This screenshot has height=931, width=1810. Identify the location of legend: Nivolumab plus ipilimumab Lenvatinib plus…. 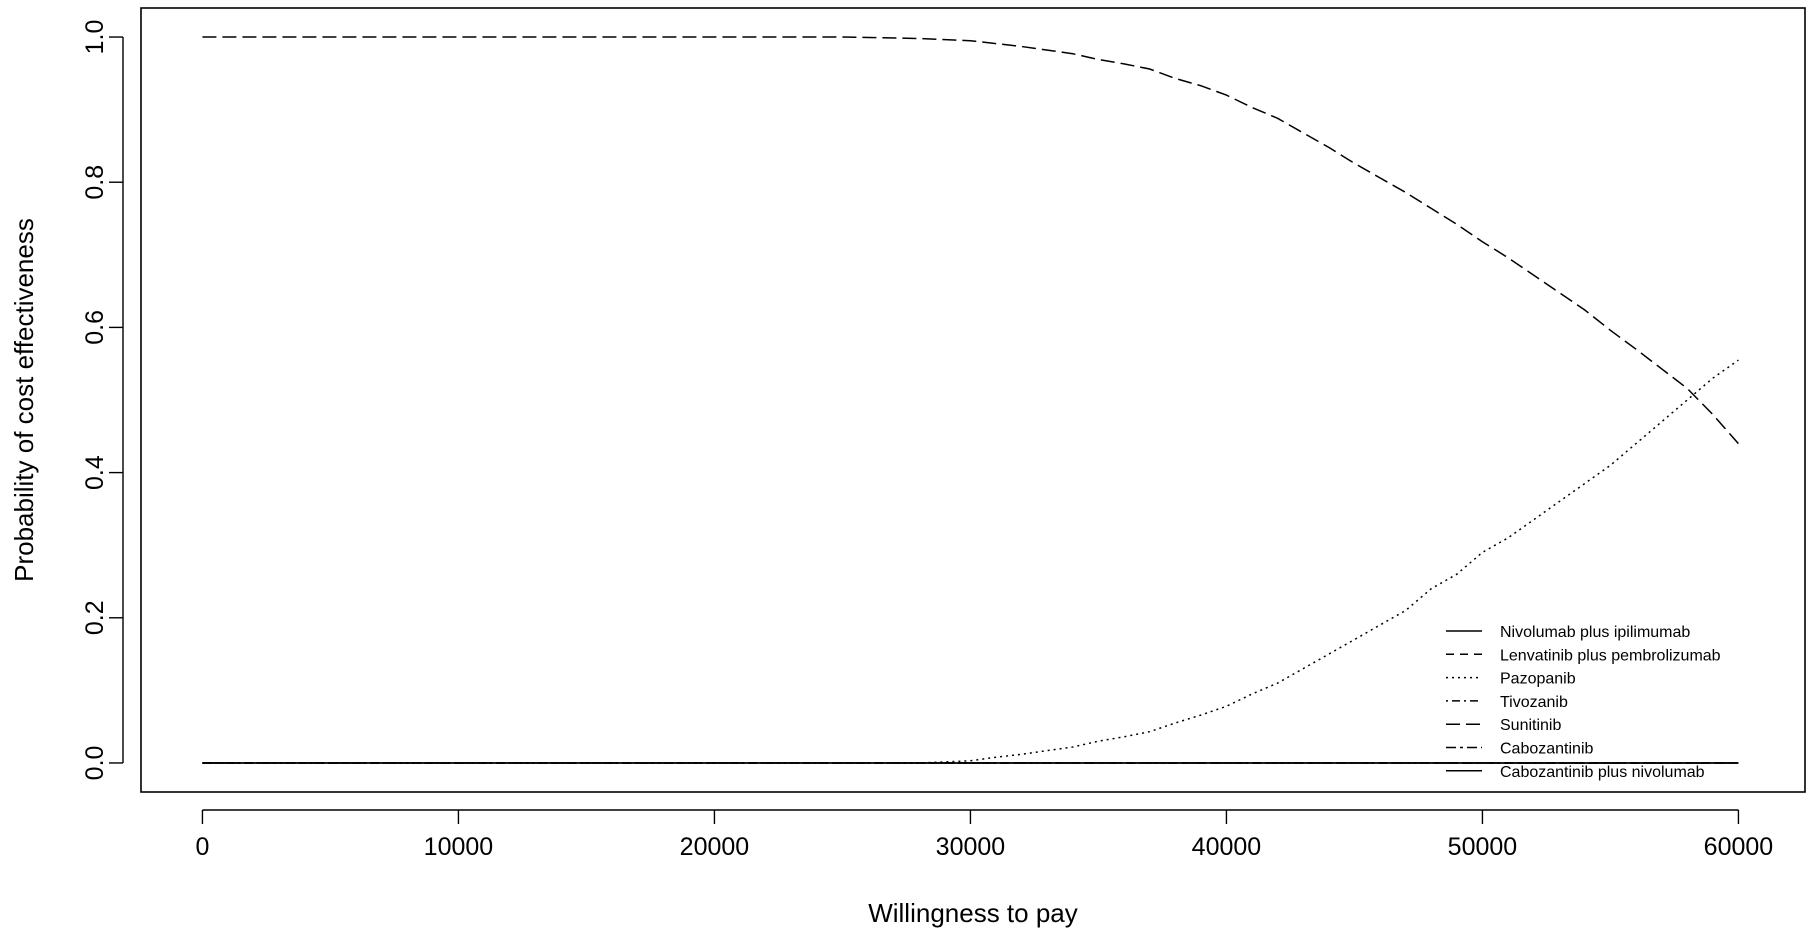
(1583, 702).